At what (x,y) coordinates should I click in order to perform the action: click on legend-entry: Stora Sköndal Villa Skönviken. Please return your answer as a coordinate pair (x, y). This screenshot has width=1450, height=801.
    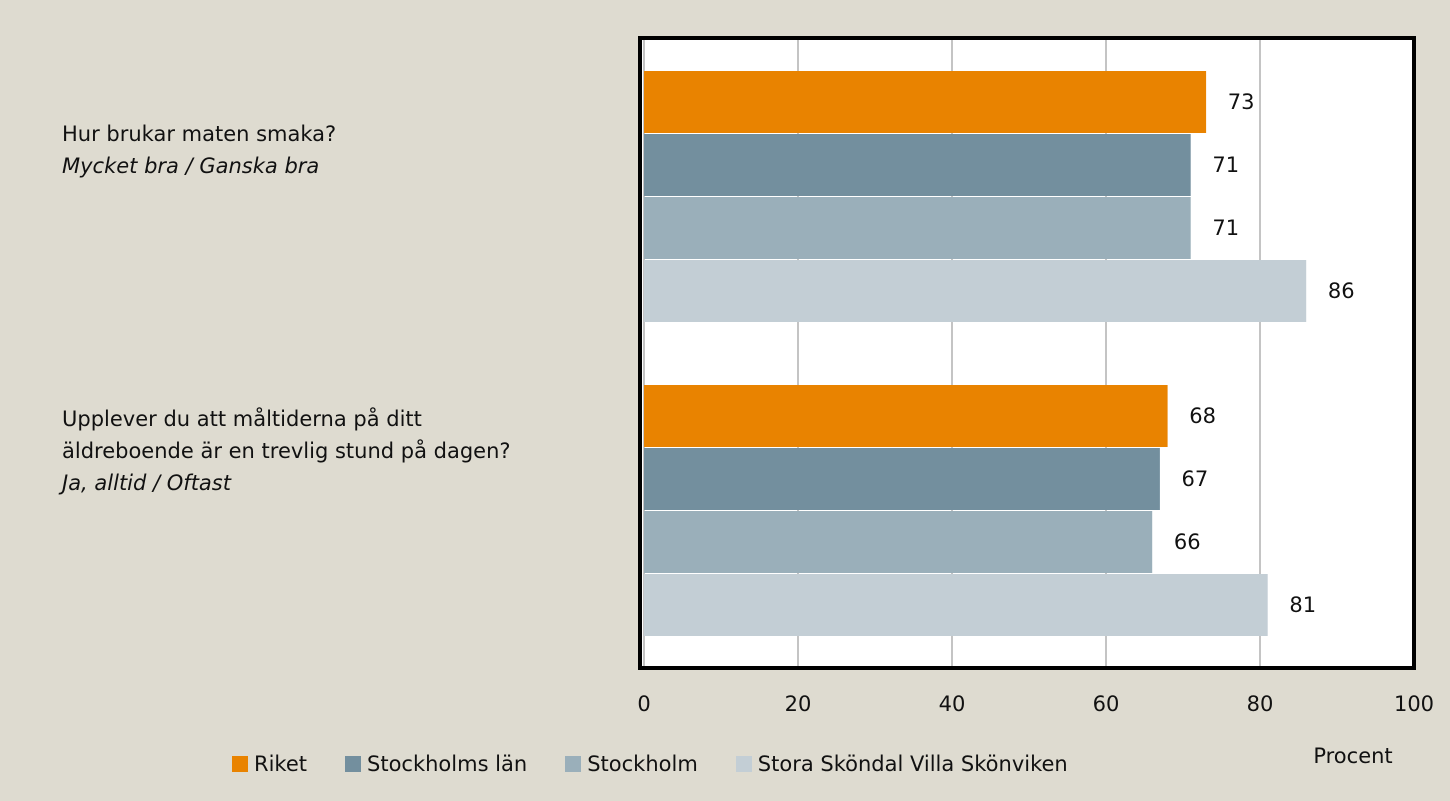
    Looking at the image, I should click on (901, 764).